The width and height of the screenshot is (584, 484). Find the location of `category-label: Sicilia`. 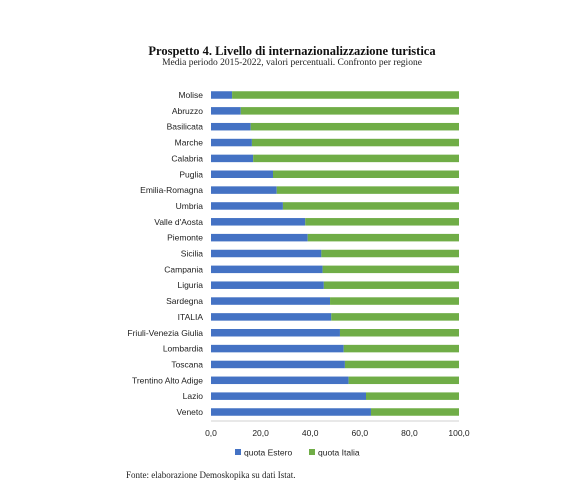

category-label: Sicilia is located at coordinates (192, 254).